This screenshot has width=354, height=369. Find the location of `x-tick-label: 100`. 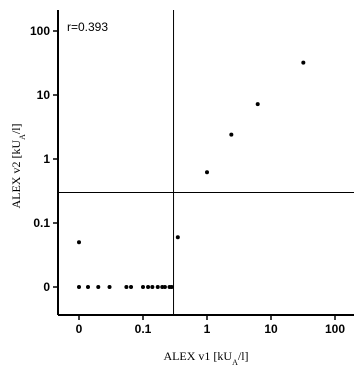

x-tick-label: 100 is located at coordinates (335, 329).